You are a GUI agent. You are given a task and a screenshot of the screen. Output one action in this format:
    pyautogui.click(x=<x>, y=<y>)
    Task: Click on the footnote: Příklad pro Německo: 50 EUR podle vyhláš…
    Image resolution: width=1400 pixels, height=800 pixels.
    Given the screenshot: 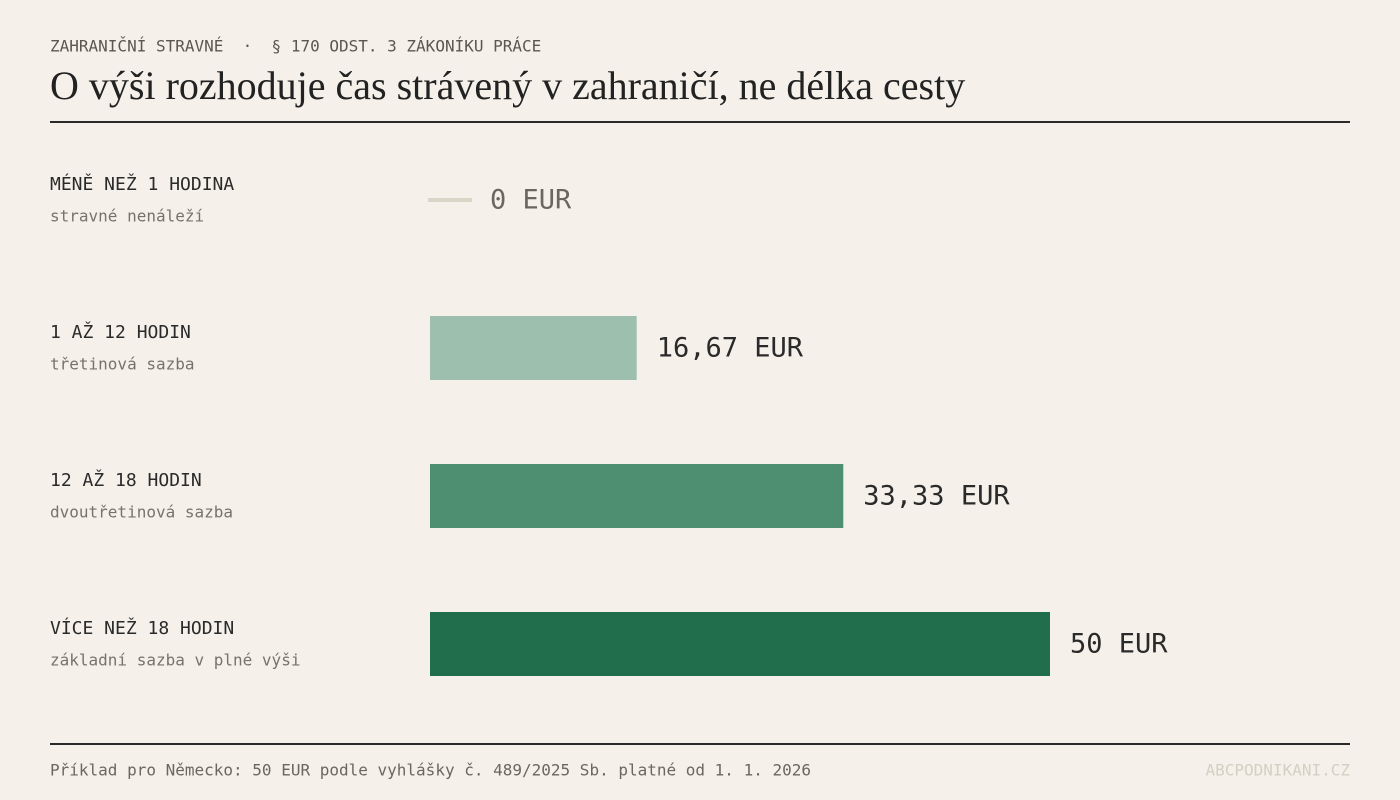 What is the action you would take?
    pyautogui.click(x=430, y=770)
    